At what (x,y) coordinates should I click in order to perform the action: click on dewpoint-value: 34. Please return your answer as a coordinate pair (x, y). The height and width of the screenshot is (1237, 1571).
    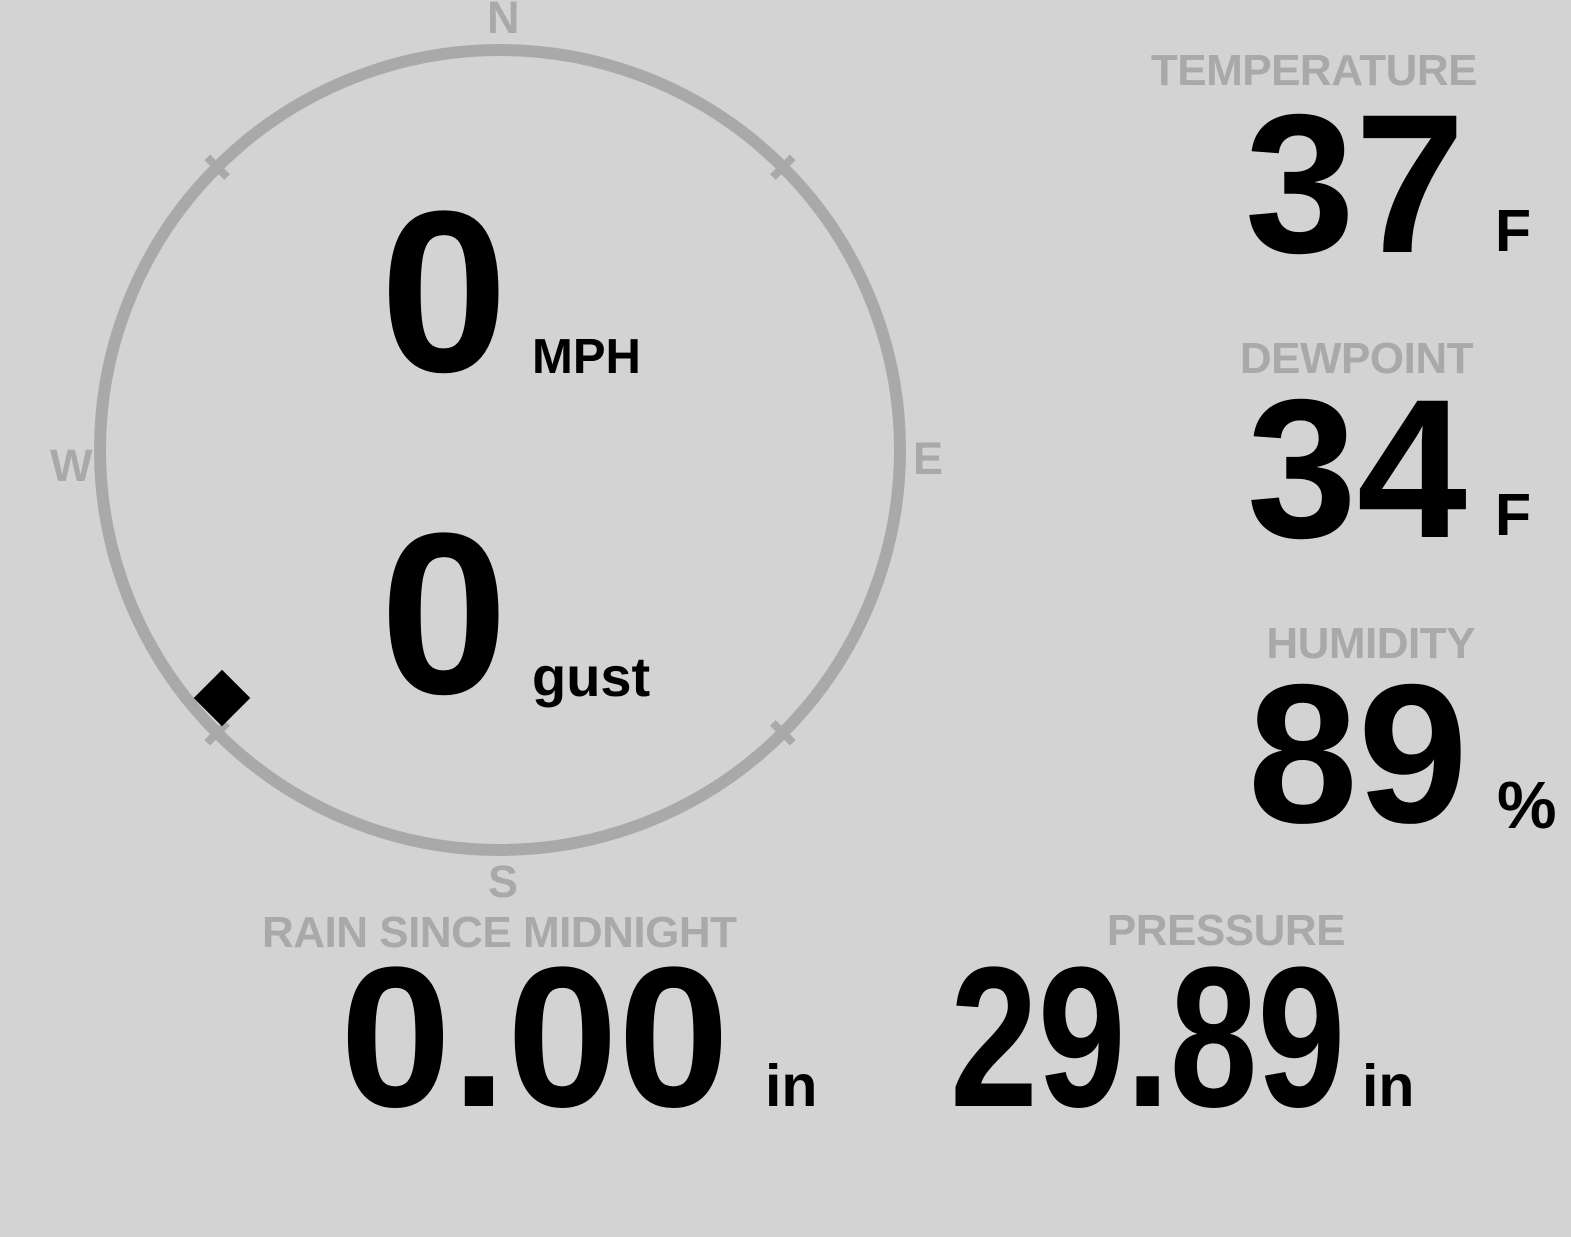
    Looking at the image, I should click on (1356, 468).